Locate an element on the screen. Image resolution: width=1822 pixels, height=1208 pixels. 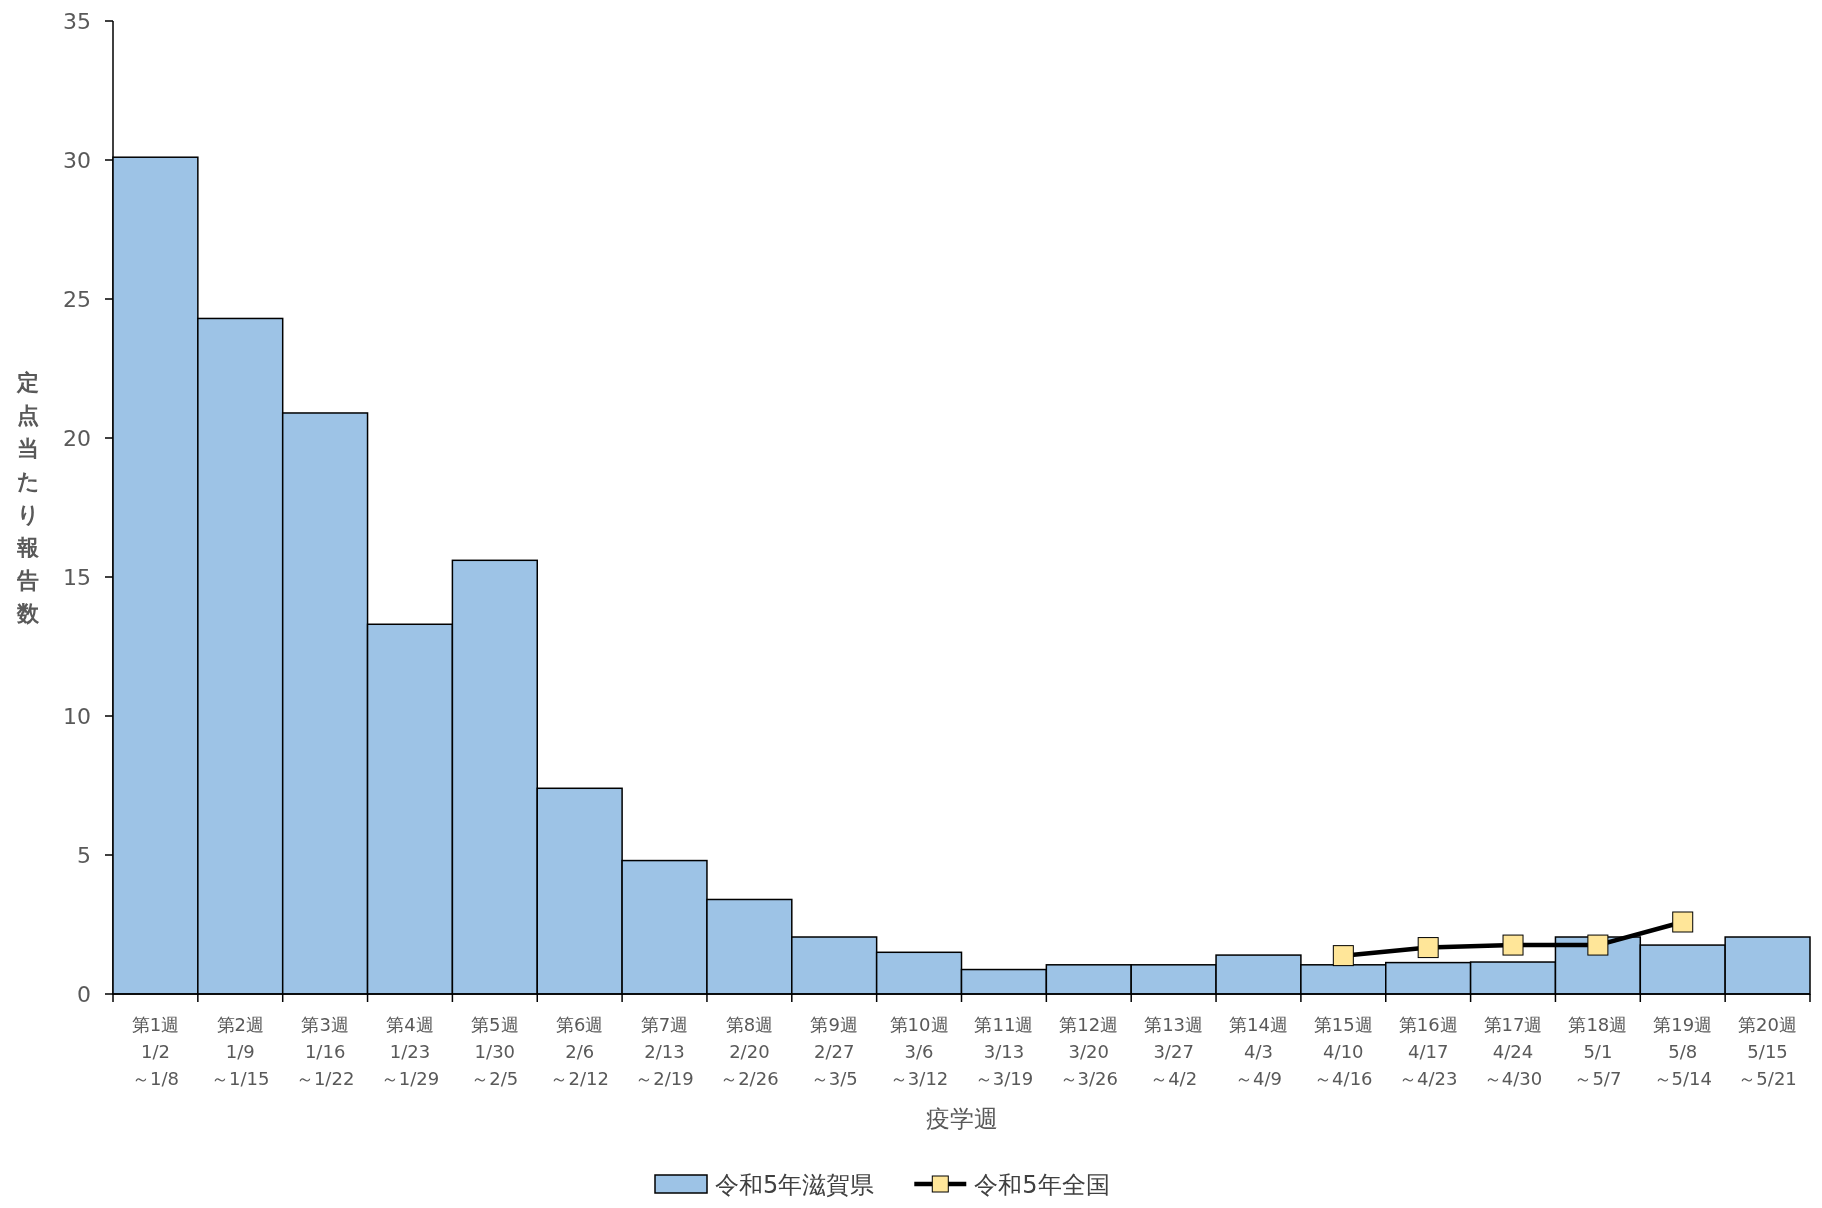
x-tick-label: 第2週 1/9 ～1/15 is located at coordinates (240, 1051).